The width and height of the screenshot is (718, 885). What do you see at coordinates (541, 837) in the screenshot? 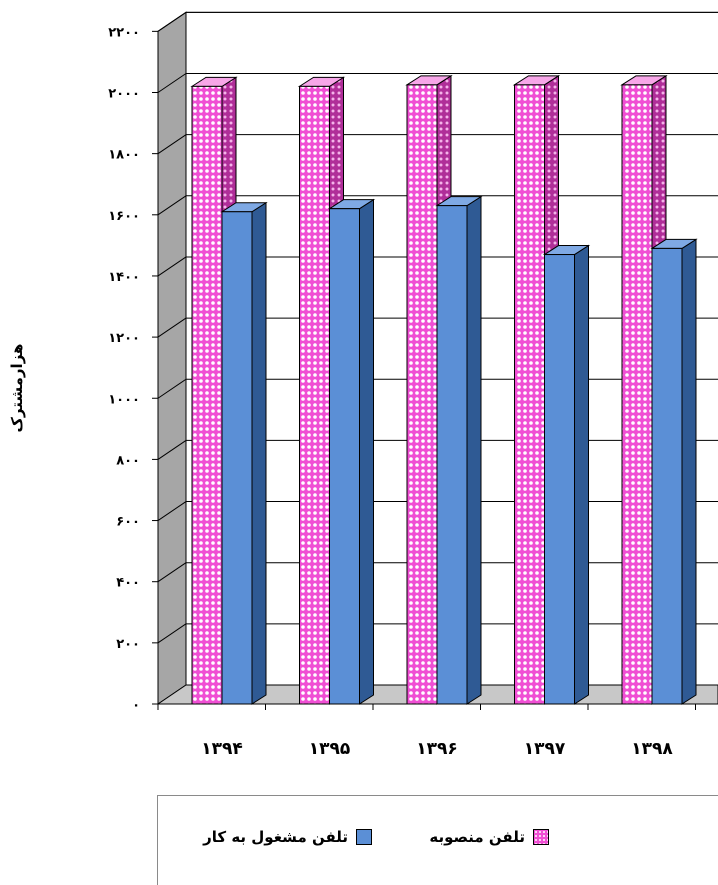
I see `legend-swatch-installed` at bounding box center [541, 837].